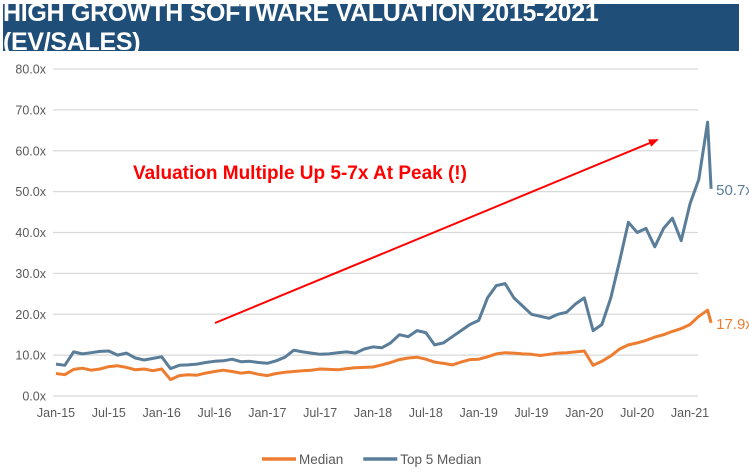  Describe the element at coordinates (384, 345) in the screenshot. I see `series-line-median` at that location.